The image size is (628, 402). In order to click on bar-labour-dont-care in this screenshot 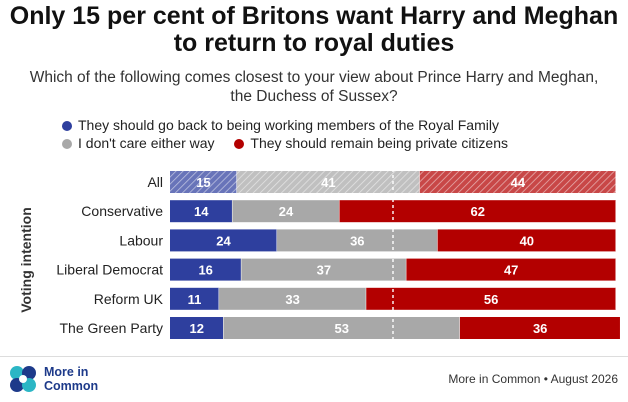, I will do `click(357, 240)`.